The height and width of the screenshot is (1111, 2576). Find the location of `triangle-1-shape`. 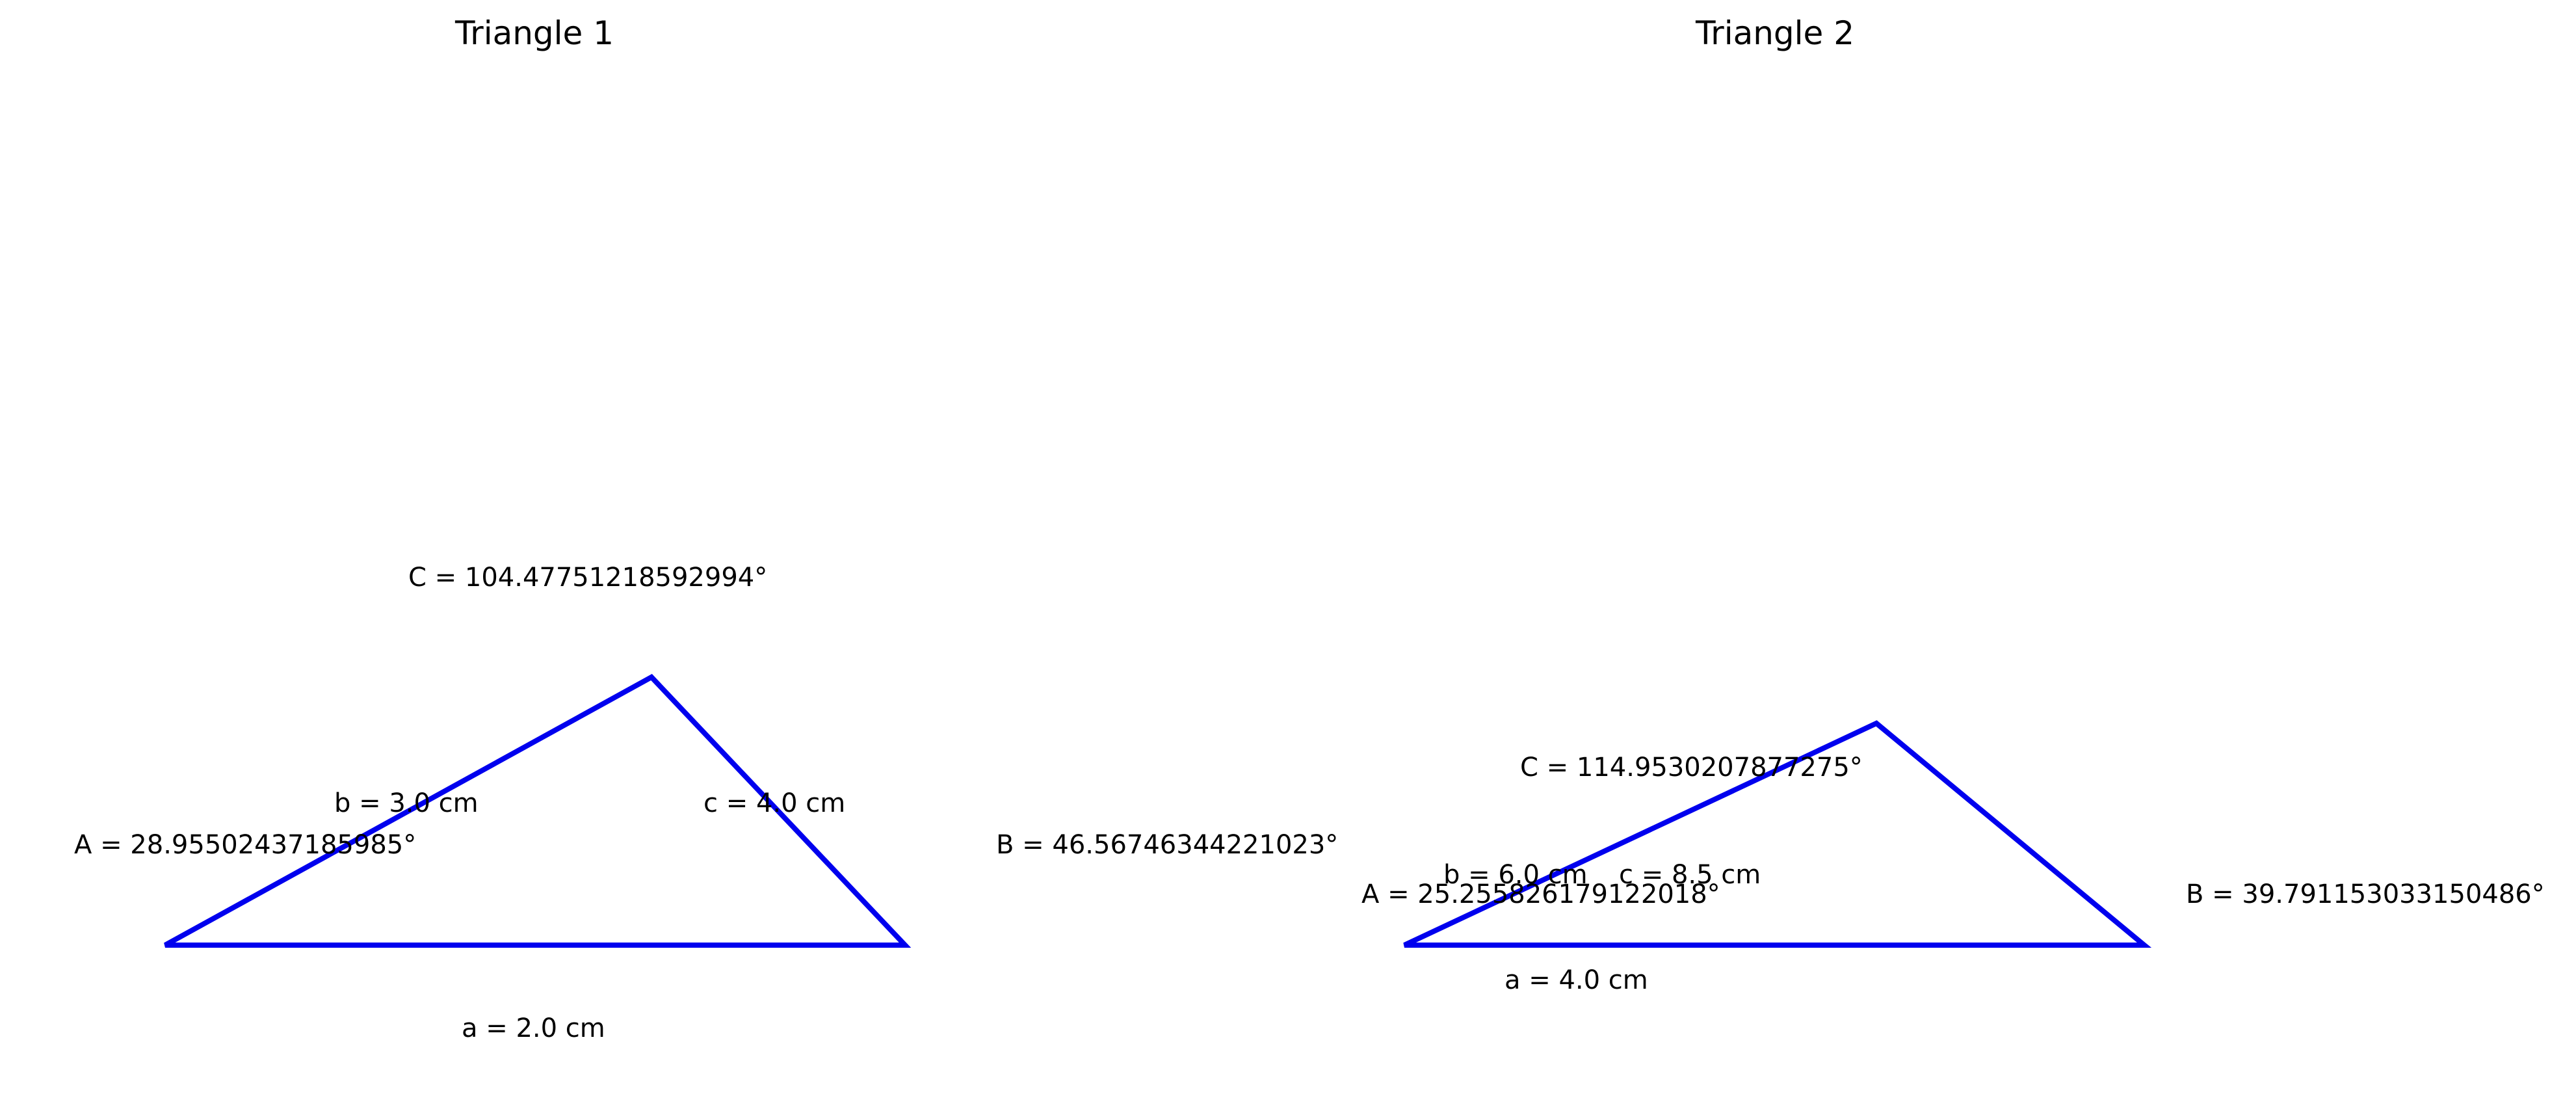

triangle-1-shape is located at coordinates (538, 811).